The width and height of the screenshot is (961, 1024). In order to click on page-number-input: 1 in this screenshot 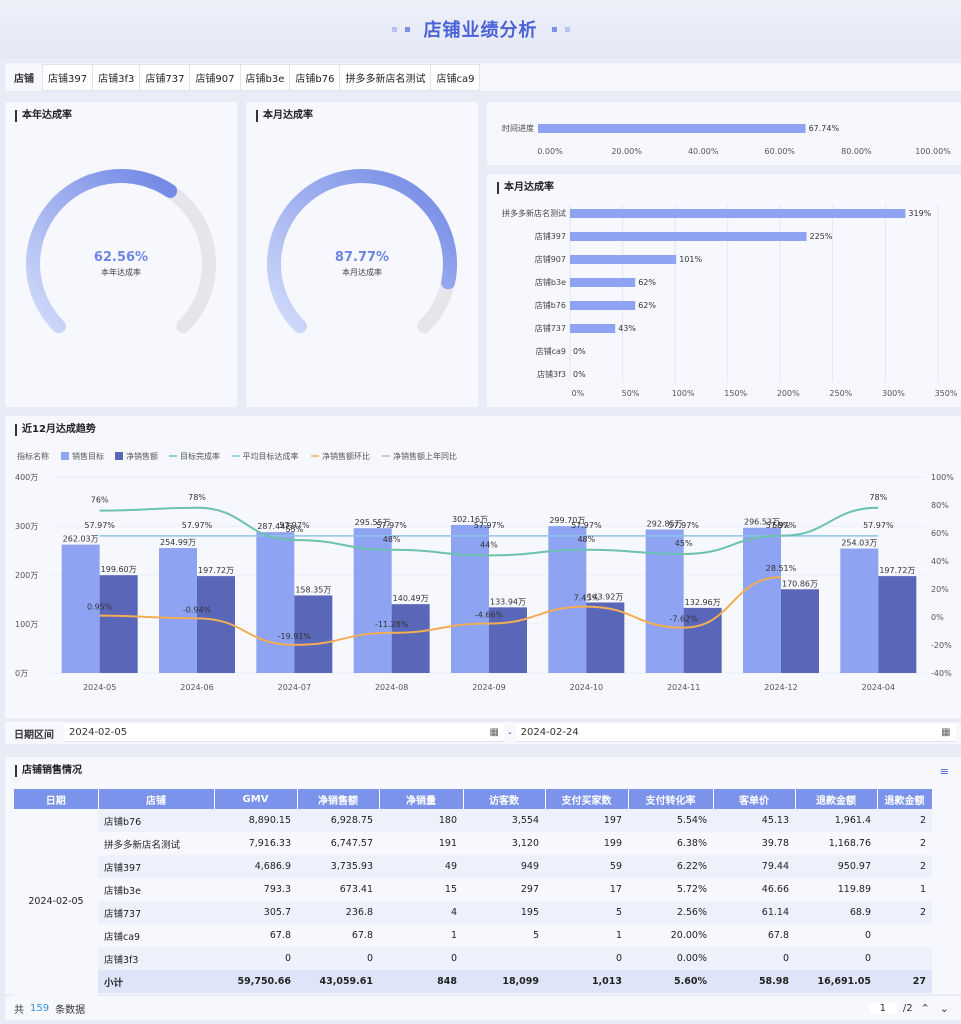, I will do `click(882, 1008)`.